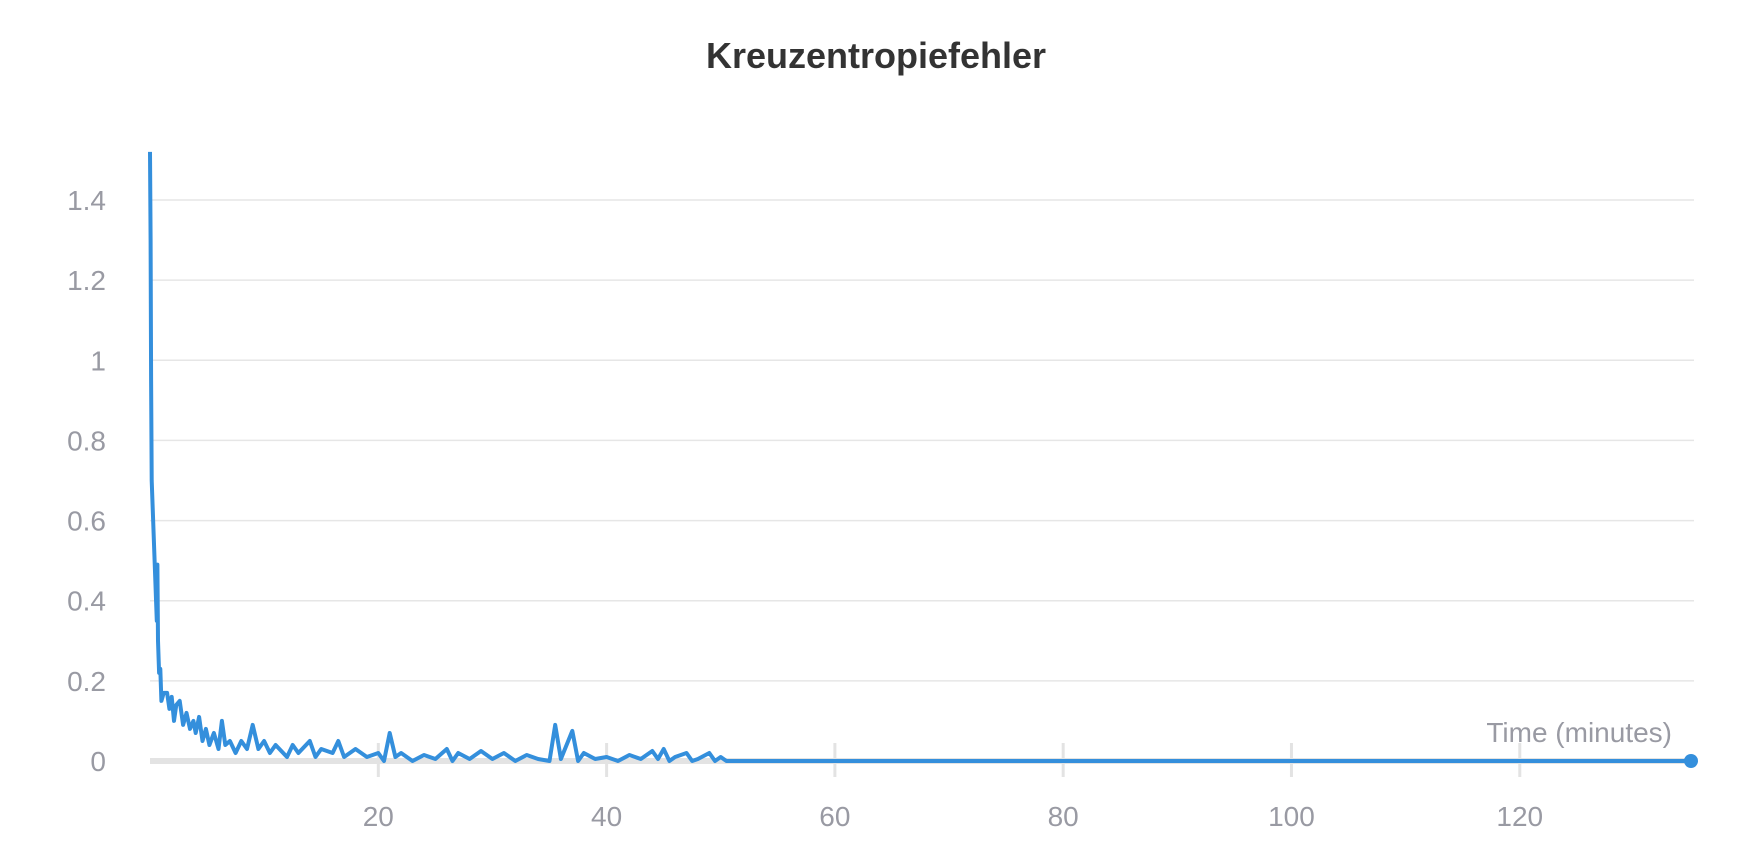 Image resolution: width=1752 pixels, height=864 pixels. What do you see at coordinates (1579, 732) in the screenshot?
I see `x-axis-label: Time (minutes)` at bounding box center [1579, 732].